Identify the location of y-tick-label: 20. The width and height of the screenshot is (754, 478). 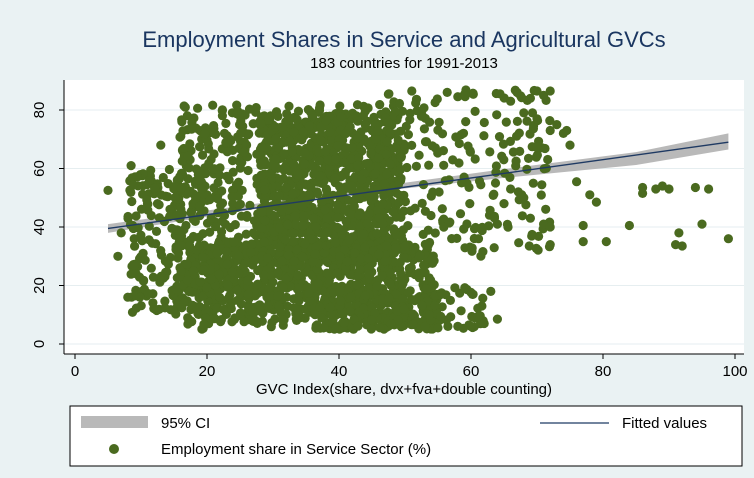
(39, 285).